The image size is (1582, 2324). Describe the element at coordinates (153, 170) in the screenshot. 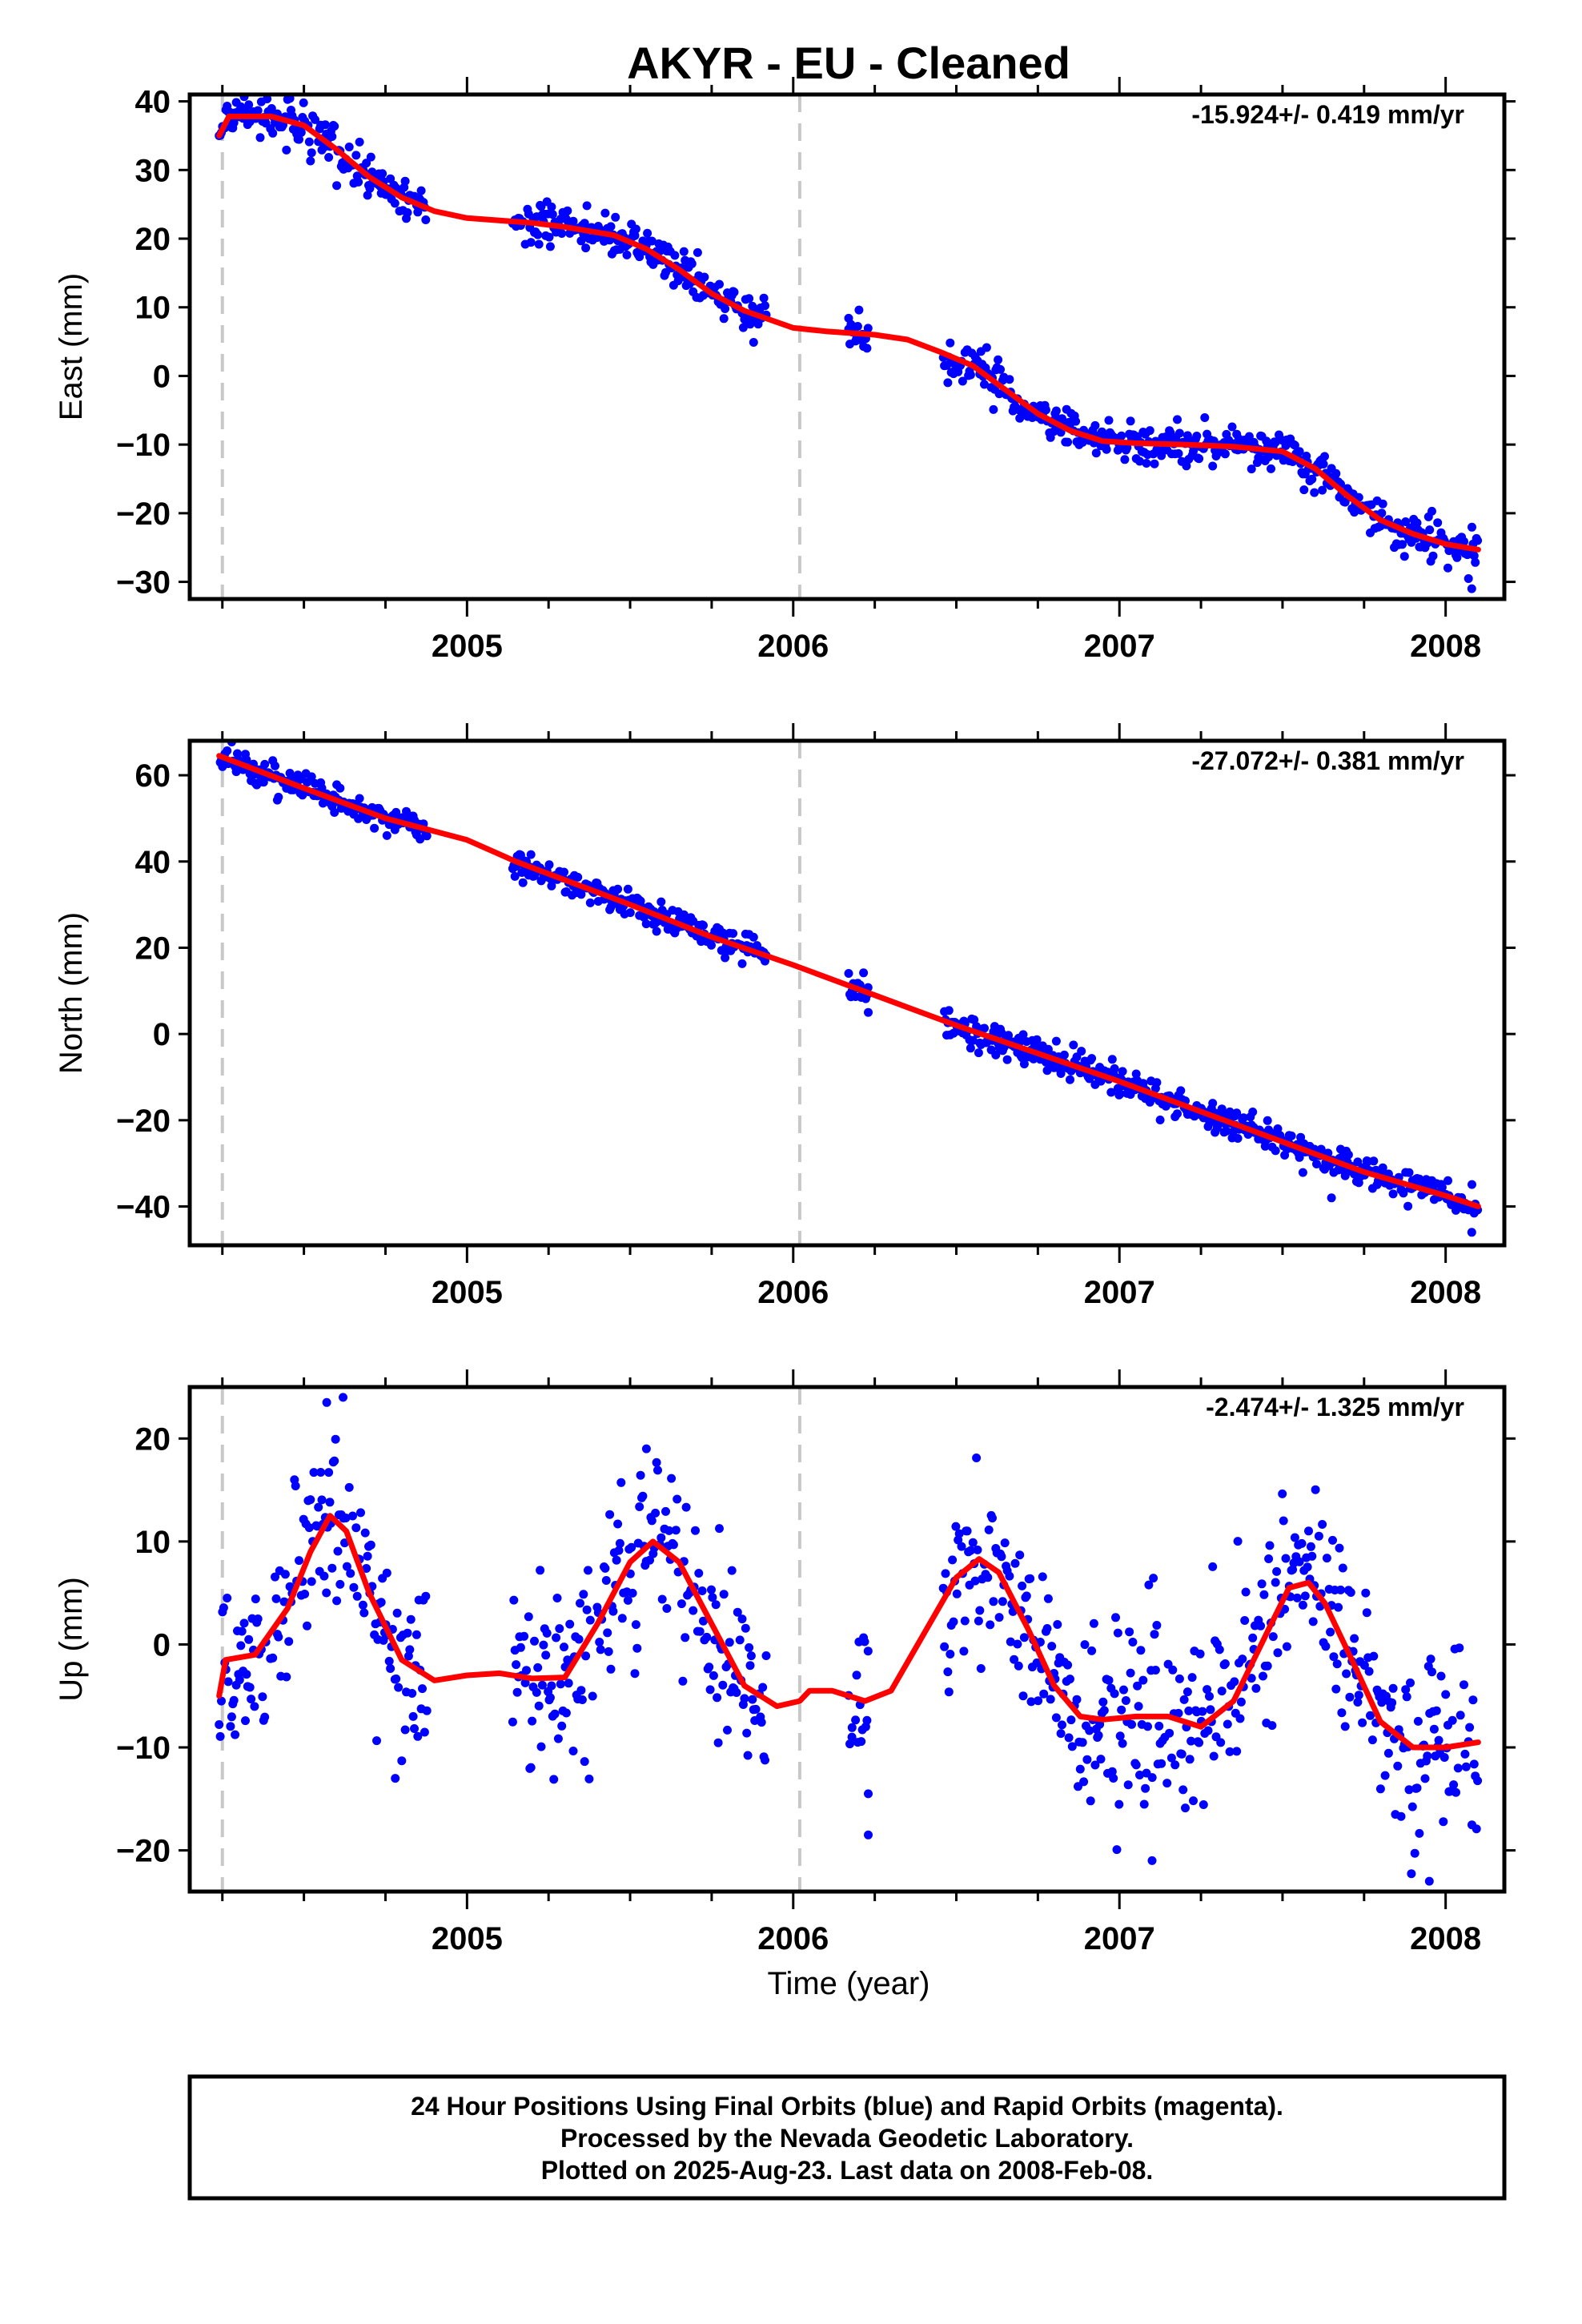

I see `y-tick-label: 30` at that location.